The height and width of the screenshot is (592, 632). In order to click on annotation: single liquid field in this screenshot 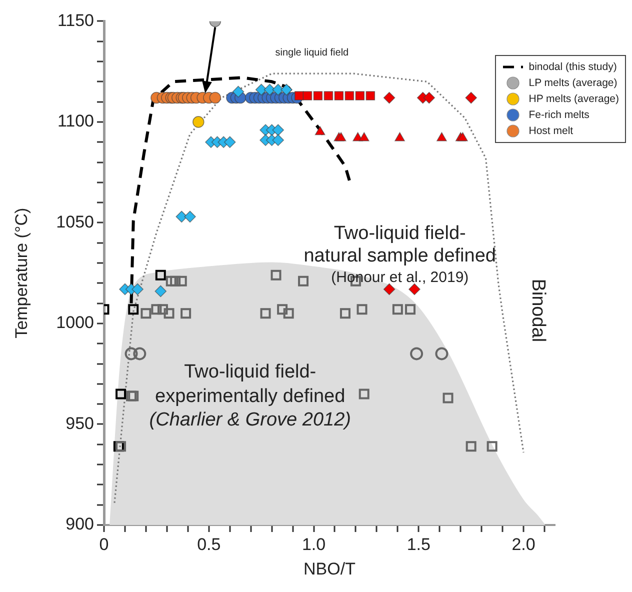, I will do `click(312, 53)`.